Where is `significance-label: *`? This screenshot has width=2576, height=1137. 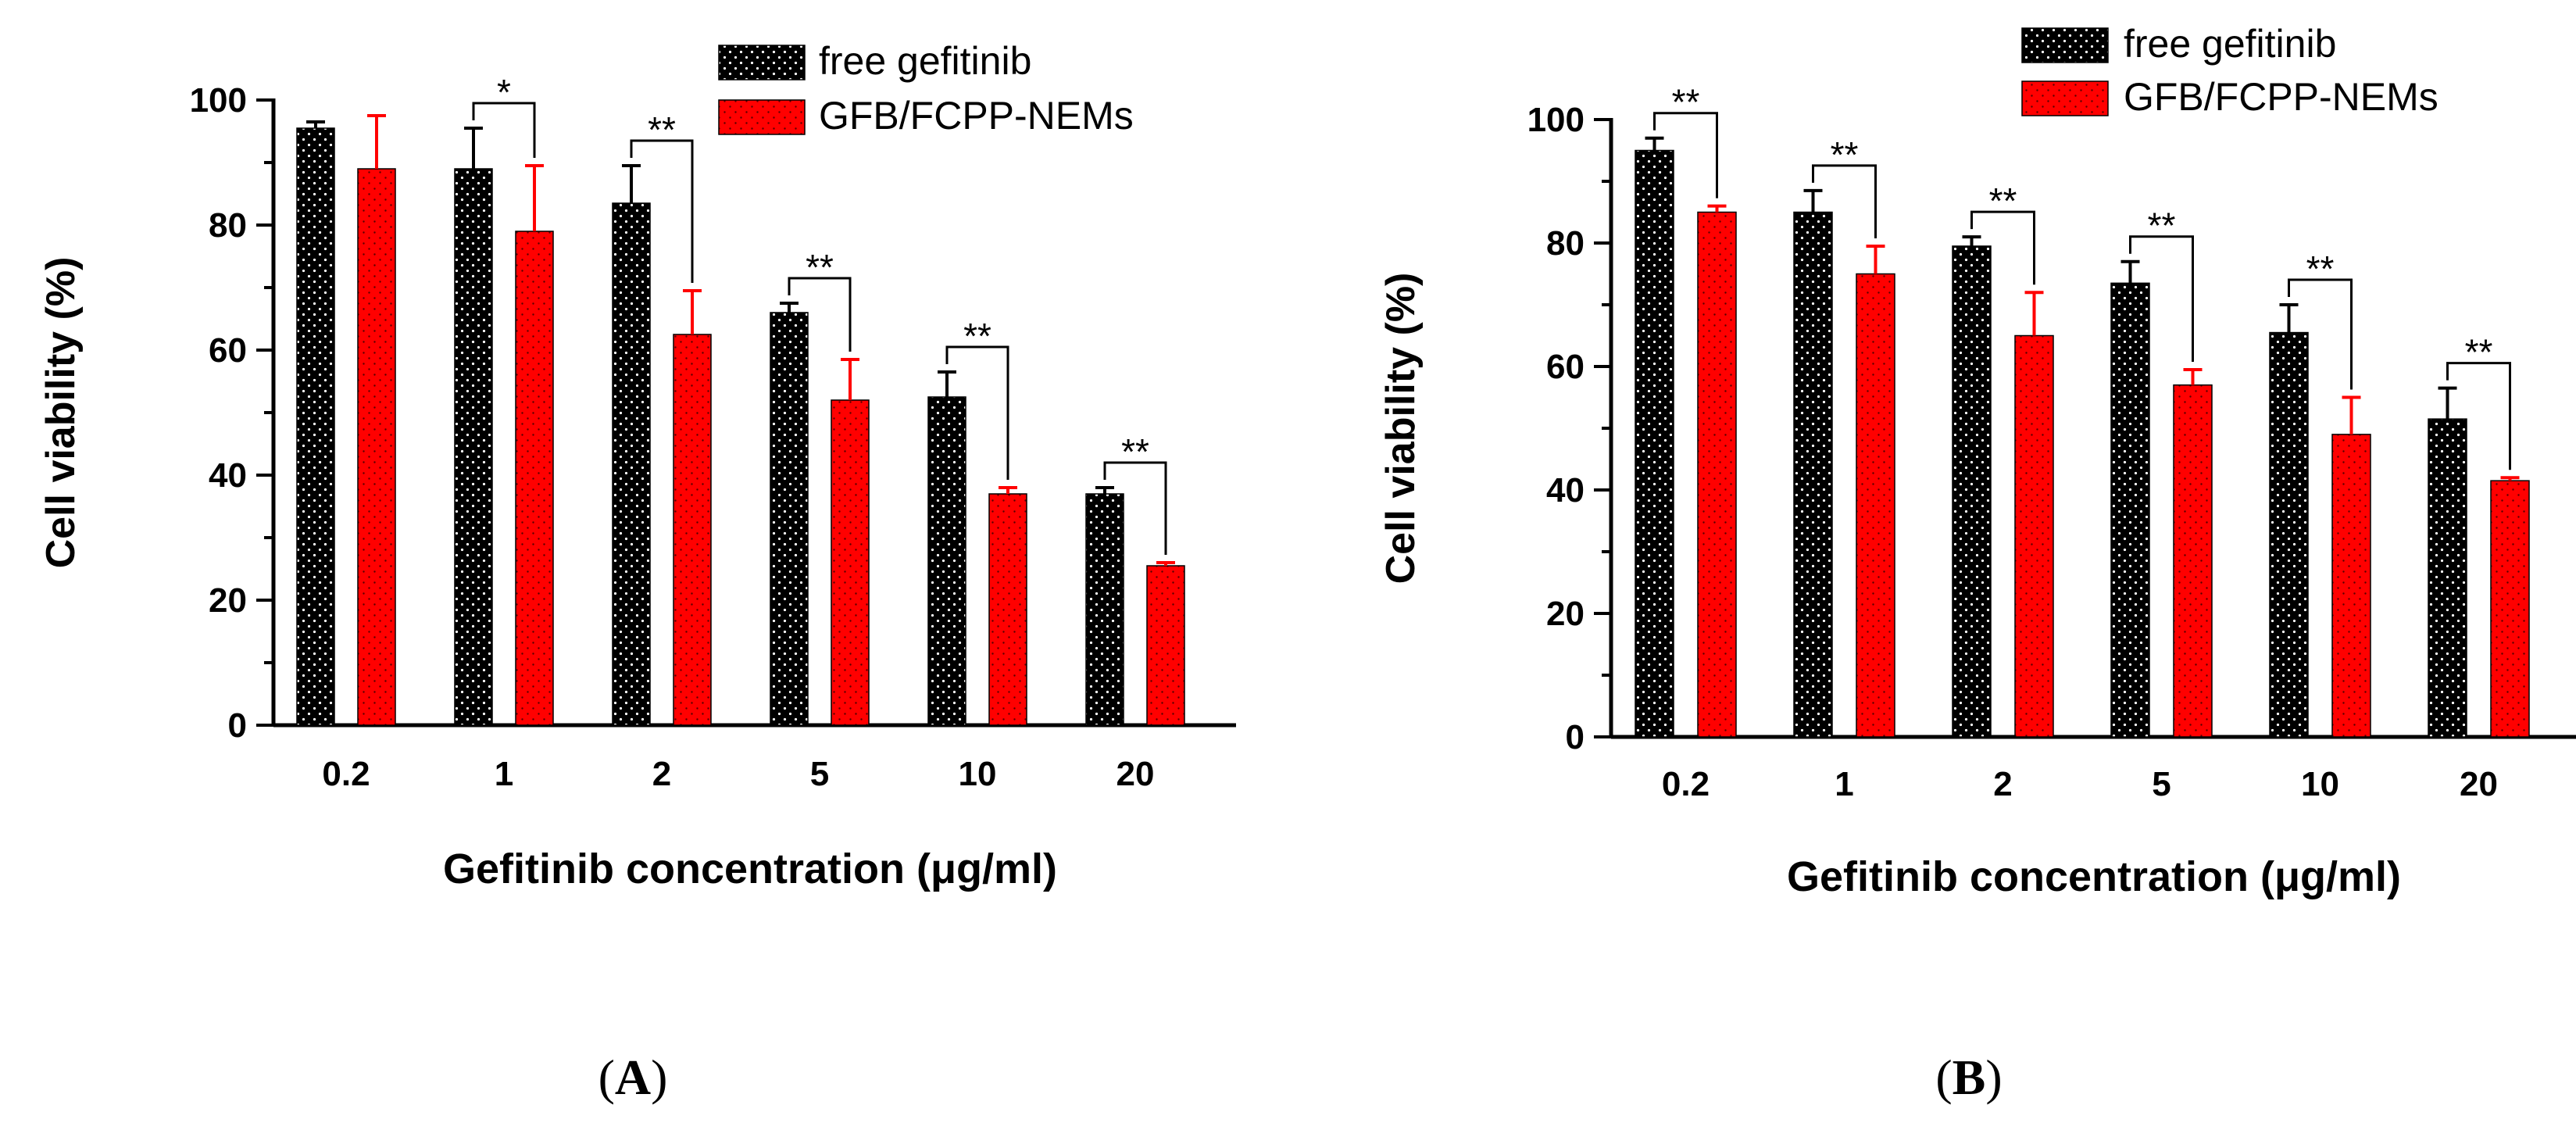 significance-label: * is located at coordinates (504, 92).